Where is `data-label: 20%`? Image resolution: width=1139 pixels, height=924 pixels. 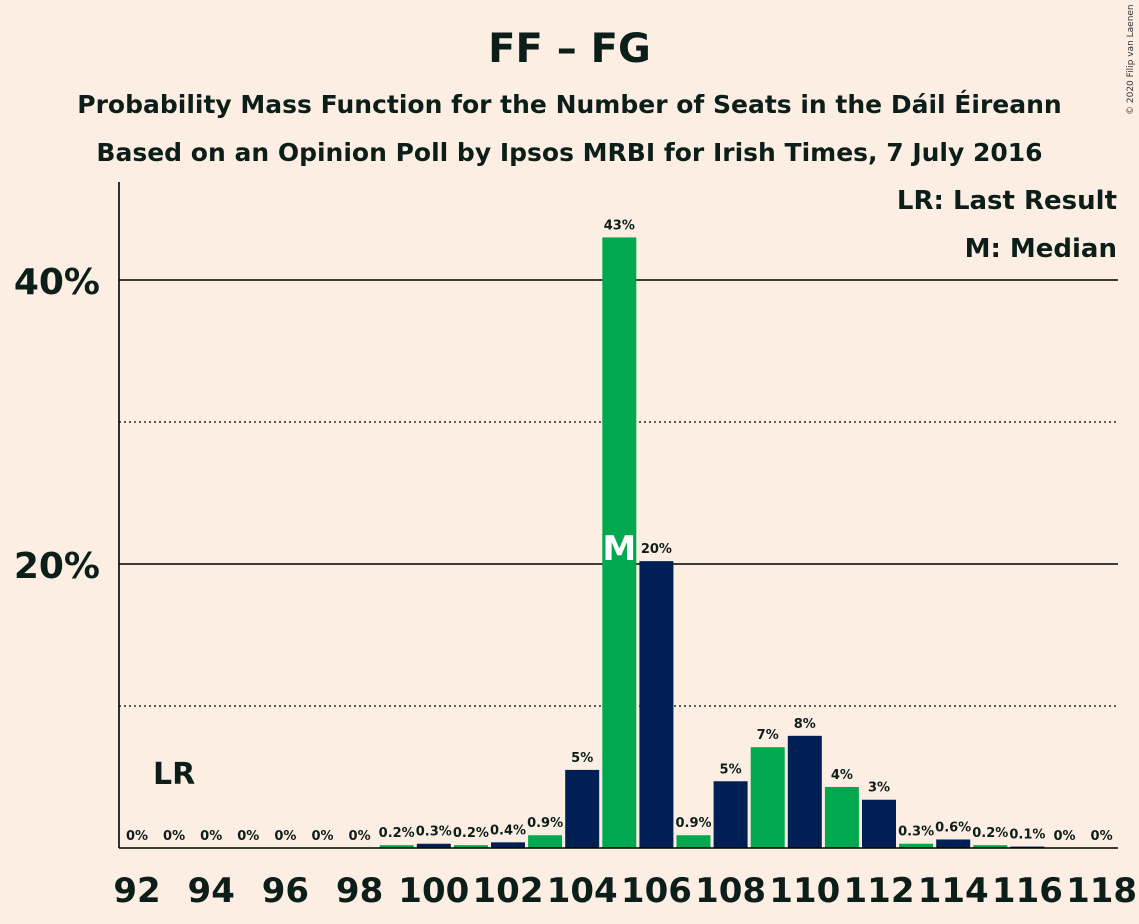 data-label: 20% is located at coordinates (656, 549).